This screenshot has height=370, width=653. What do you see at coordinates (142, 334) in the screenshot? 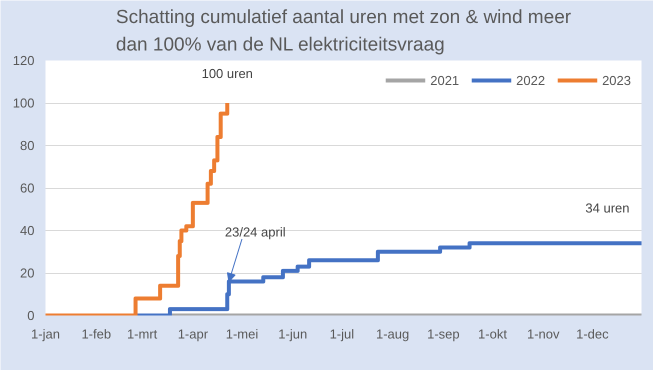
I see `x-tick-label: 1-mrt` at bounding box center [142, 334].